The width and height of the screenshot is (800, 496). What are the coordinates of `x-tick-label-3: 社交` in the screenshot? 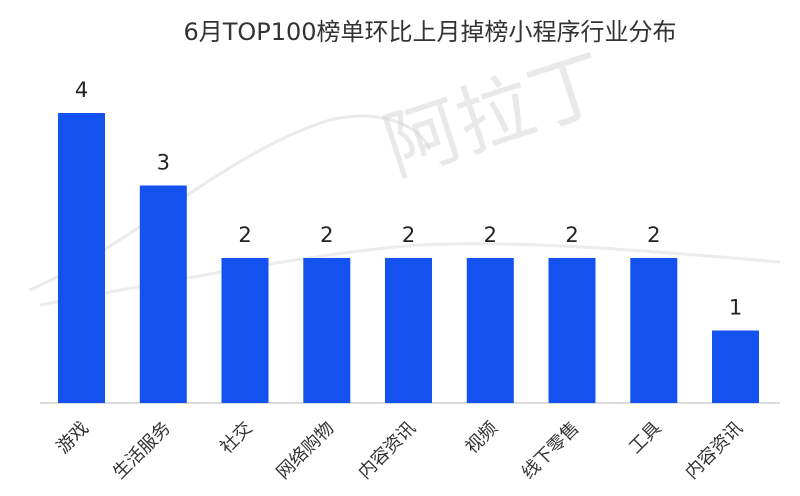 It's located at (236, 438).